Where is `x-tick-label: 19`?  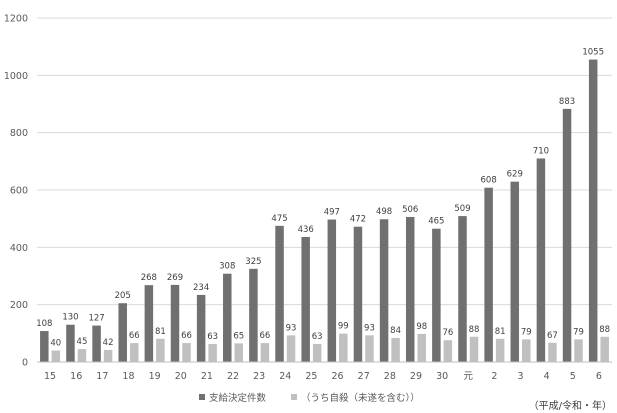 x-tick-label: 19 is located at coordinates (155, 376).